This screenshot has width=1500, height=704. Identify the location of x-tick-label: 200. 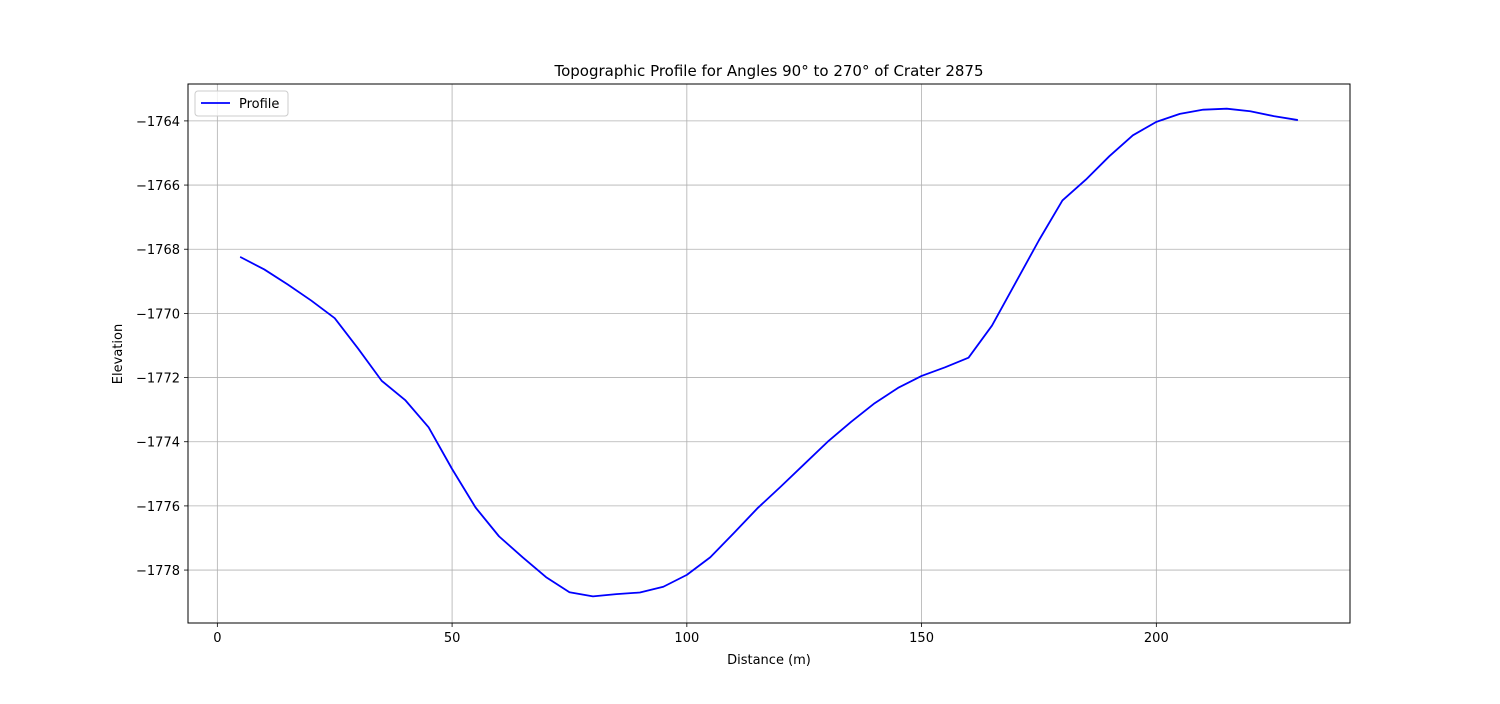
(1156, 638).